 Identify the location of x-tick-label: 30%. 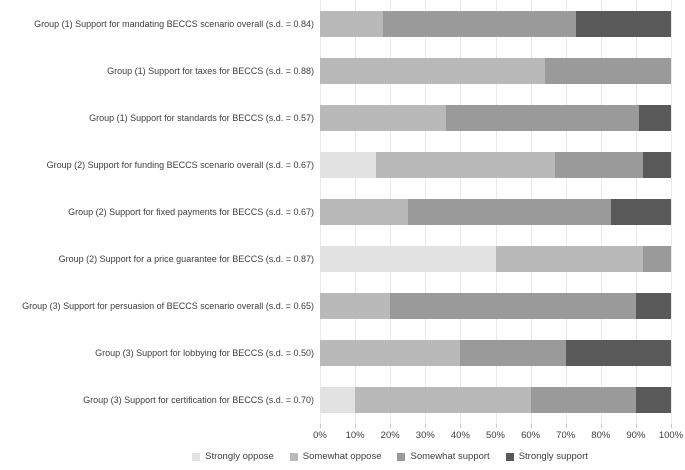
(425, 435).